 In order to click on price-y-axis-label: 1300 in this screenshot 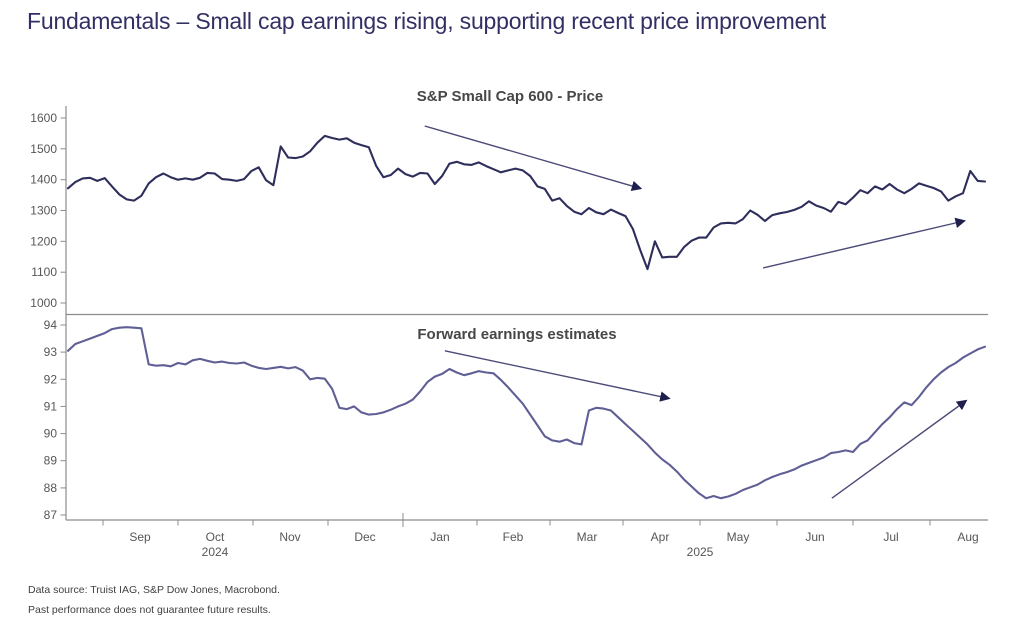, I will do `click(43, 211)`.